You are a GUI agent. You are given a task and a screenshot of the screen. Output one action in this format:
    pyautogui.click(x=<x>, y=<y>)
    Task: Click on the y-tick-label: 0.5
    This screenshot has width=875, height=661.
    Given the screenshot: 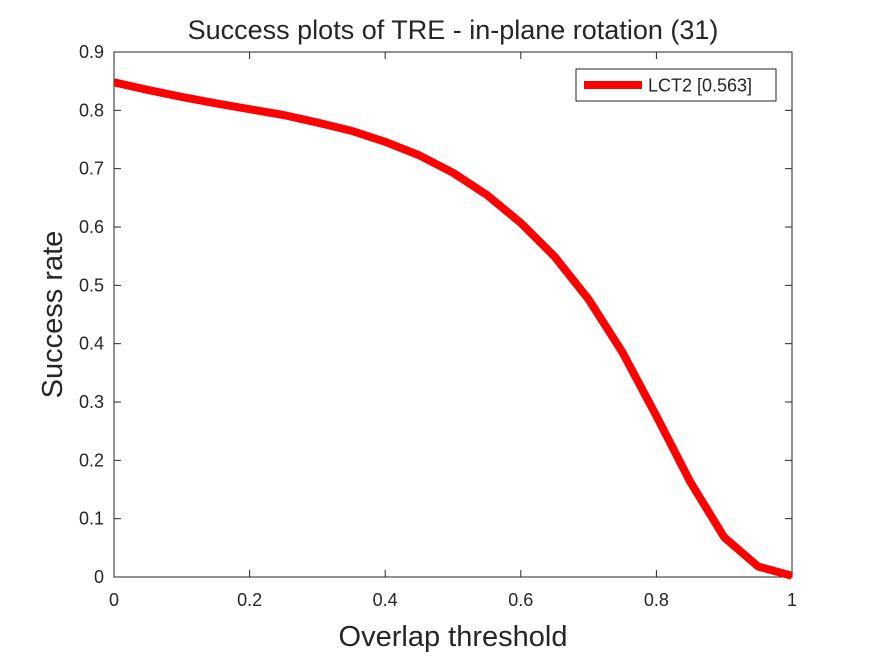 What is the action you would take?
    pyautogui.click(x=91, y=285)
    